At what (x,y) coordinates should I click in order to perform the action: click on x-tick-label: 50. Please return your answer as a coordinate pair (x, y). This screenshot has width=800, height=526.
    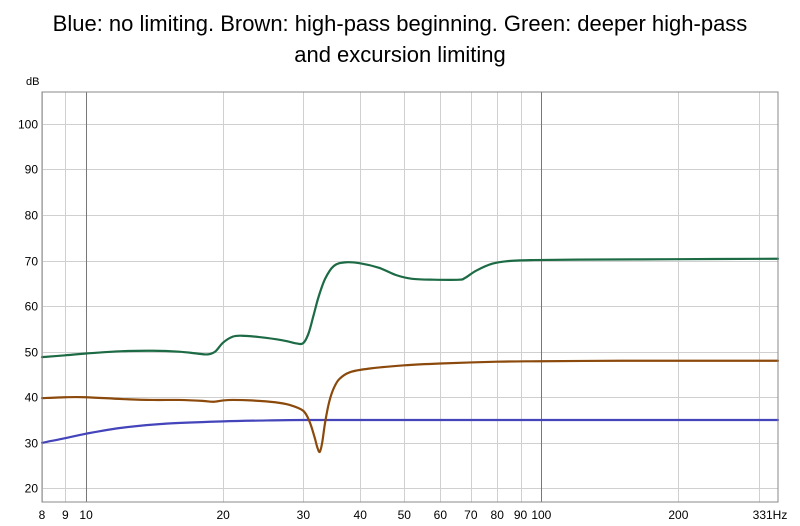
    Looking at the image, I should click on (405, 515).